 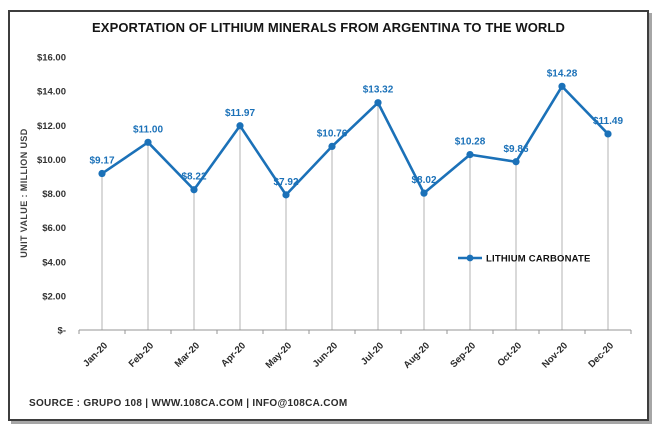 I want to click on y-tick-label: $6.00, so click(x=54, y=228).